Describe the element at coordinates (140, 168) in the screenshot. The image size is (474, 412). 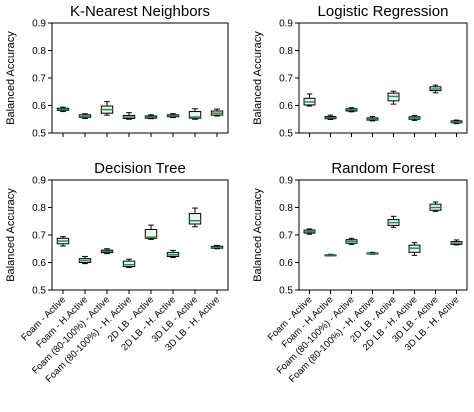
I see `chart-title: Decision Tree` at that location.